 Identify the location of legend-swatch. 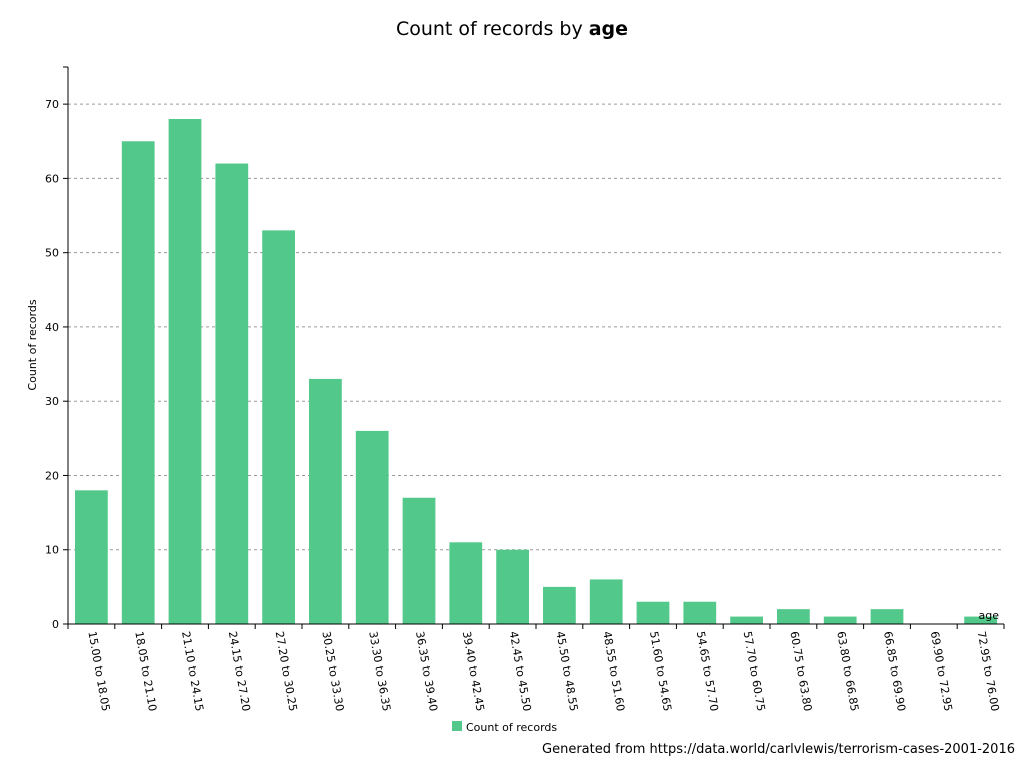
(457, 726).